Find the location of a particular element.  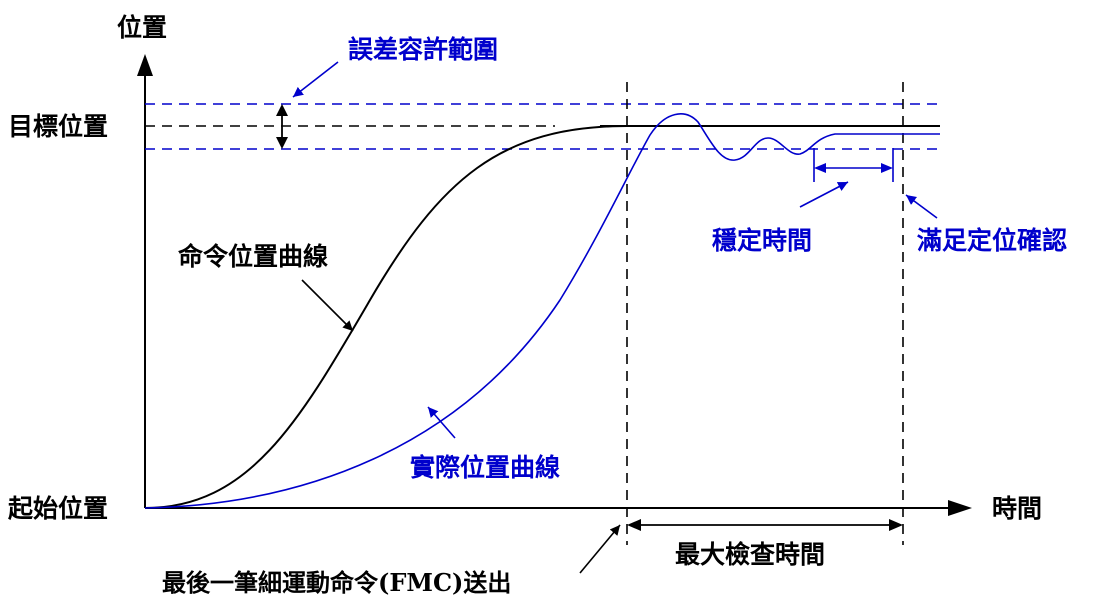

start-position-label: 起始位置 is located at coordinates (58, 508).